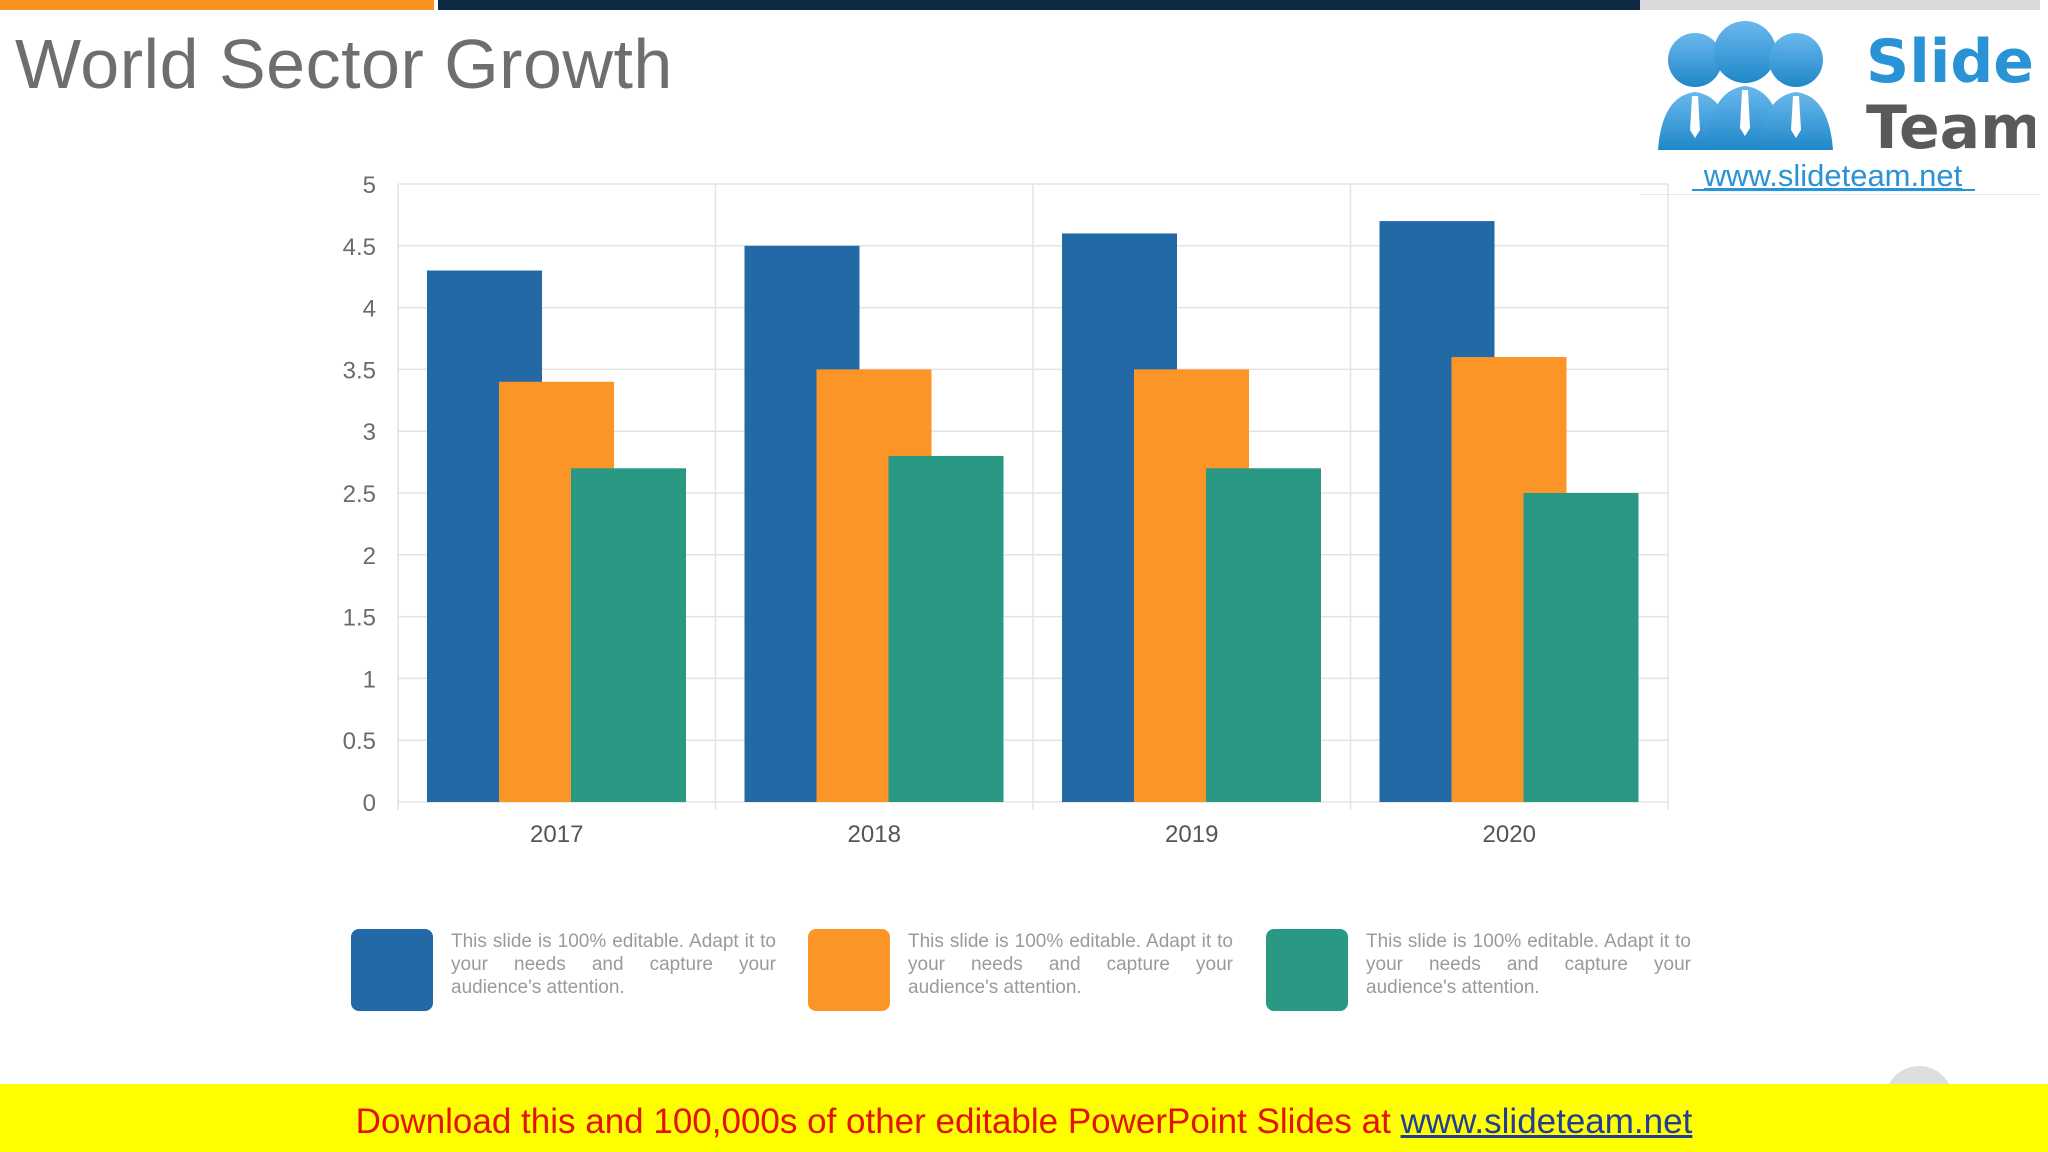 Image resolution: width=2048 pixels, height=1152 pixels. What do you see at coordinates (1509, 834) in the screenshot?
I see `x-tick-label: 2020` at bounding box center [1509, 834].